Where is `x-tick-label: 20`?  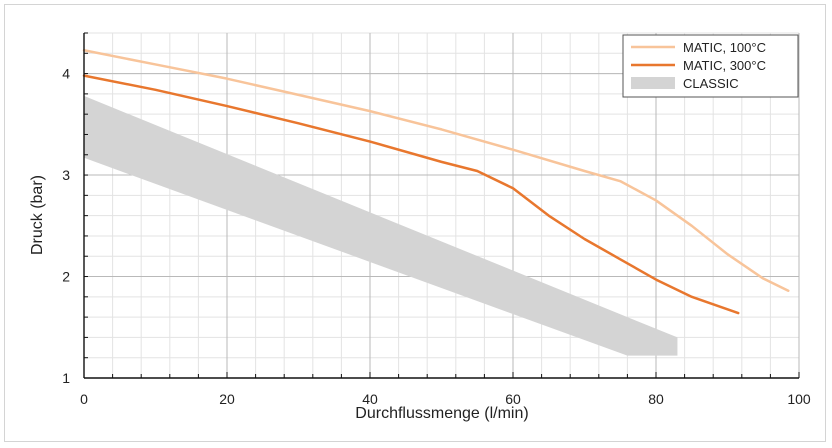 x-tick-label: 20 is located at coordinates (227, 399).